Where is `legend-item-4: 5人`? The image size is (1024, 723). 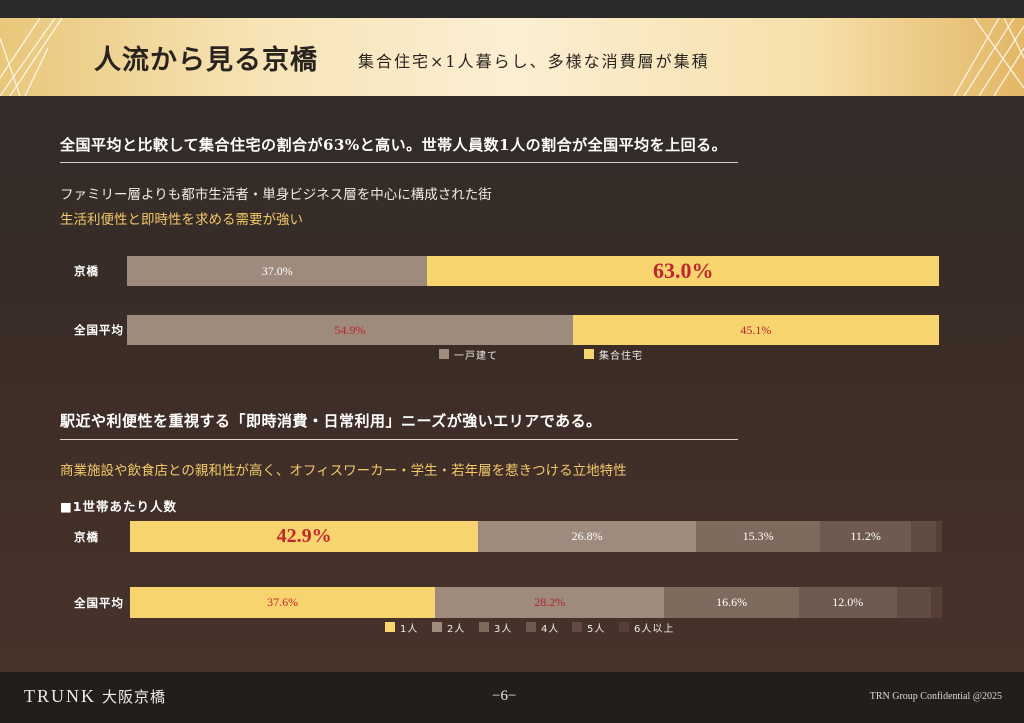 legend-item-4: 5人 is located at coordinates (588, 627).